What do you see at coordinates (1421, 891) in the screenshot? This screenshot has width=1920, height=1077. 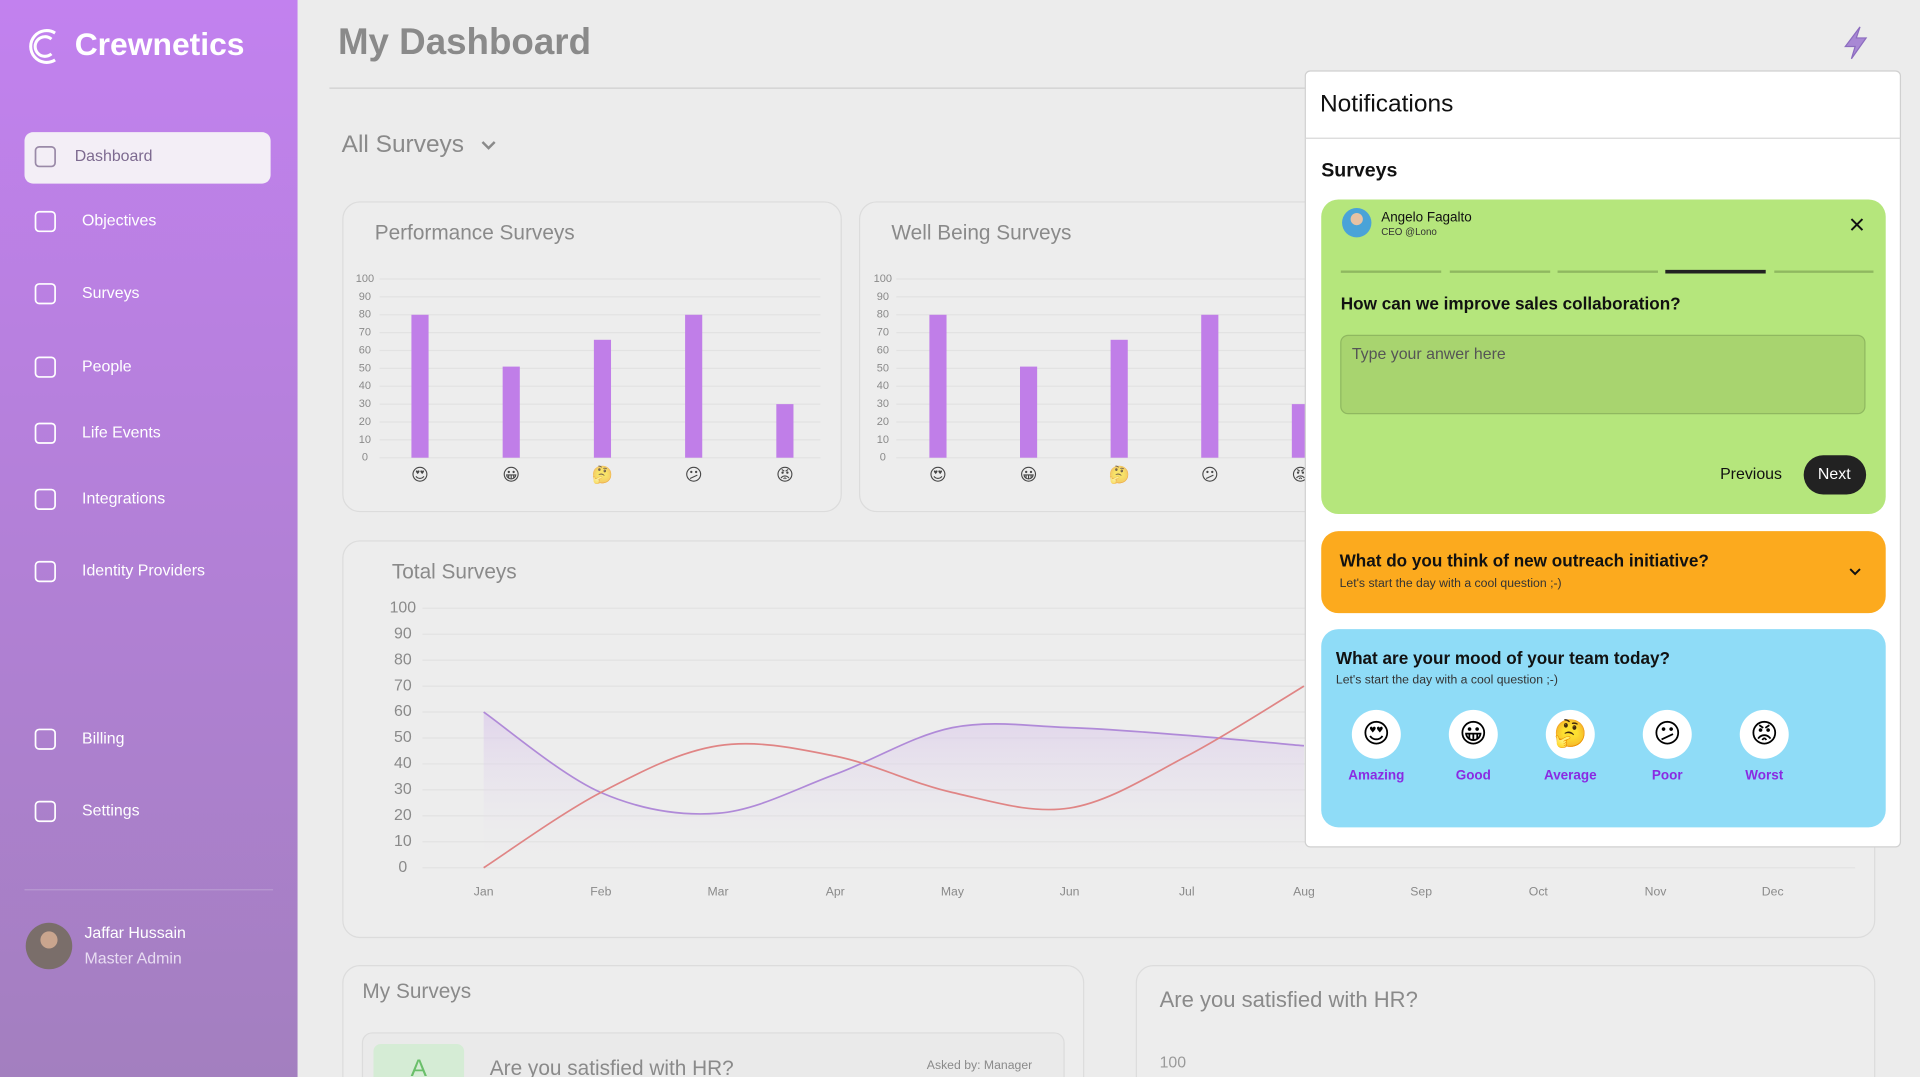 I see `x-tick-label: Sep` at bounding box center [1421, 891].